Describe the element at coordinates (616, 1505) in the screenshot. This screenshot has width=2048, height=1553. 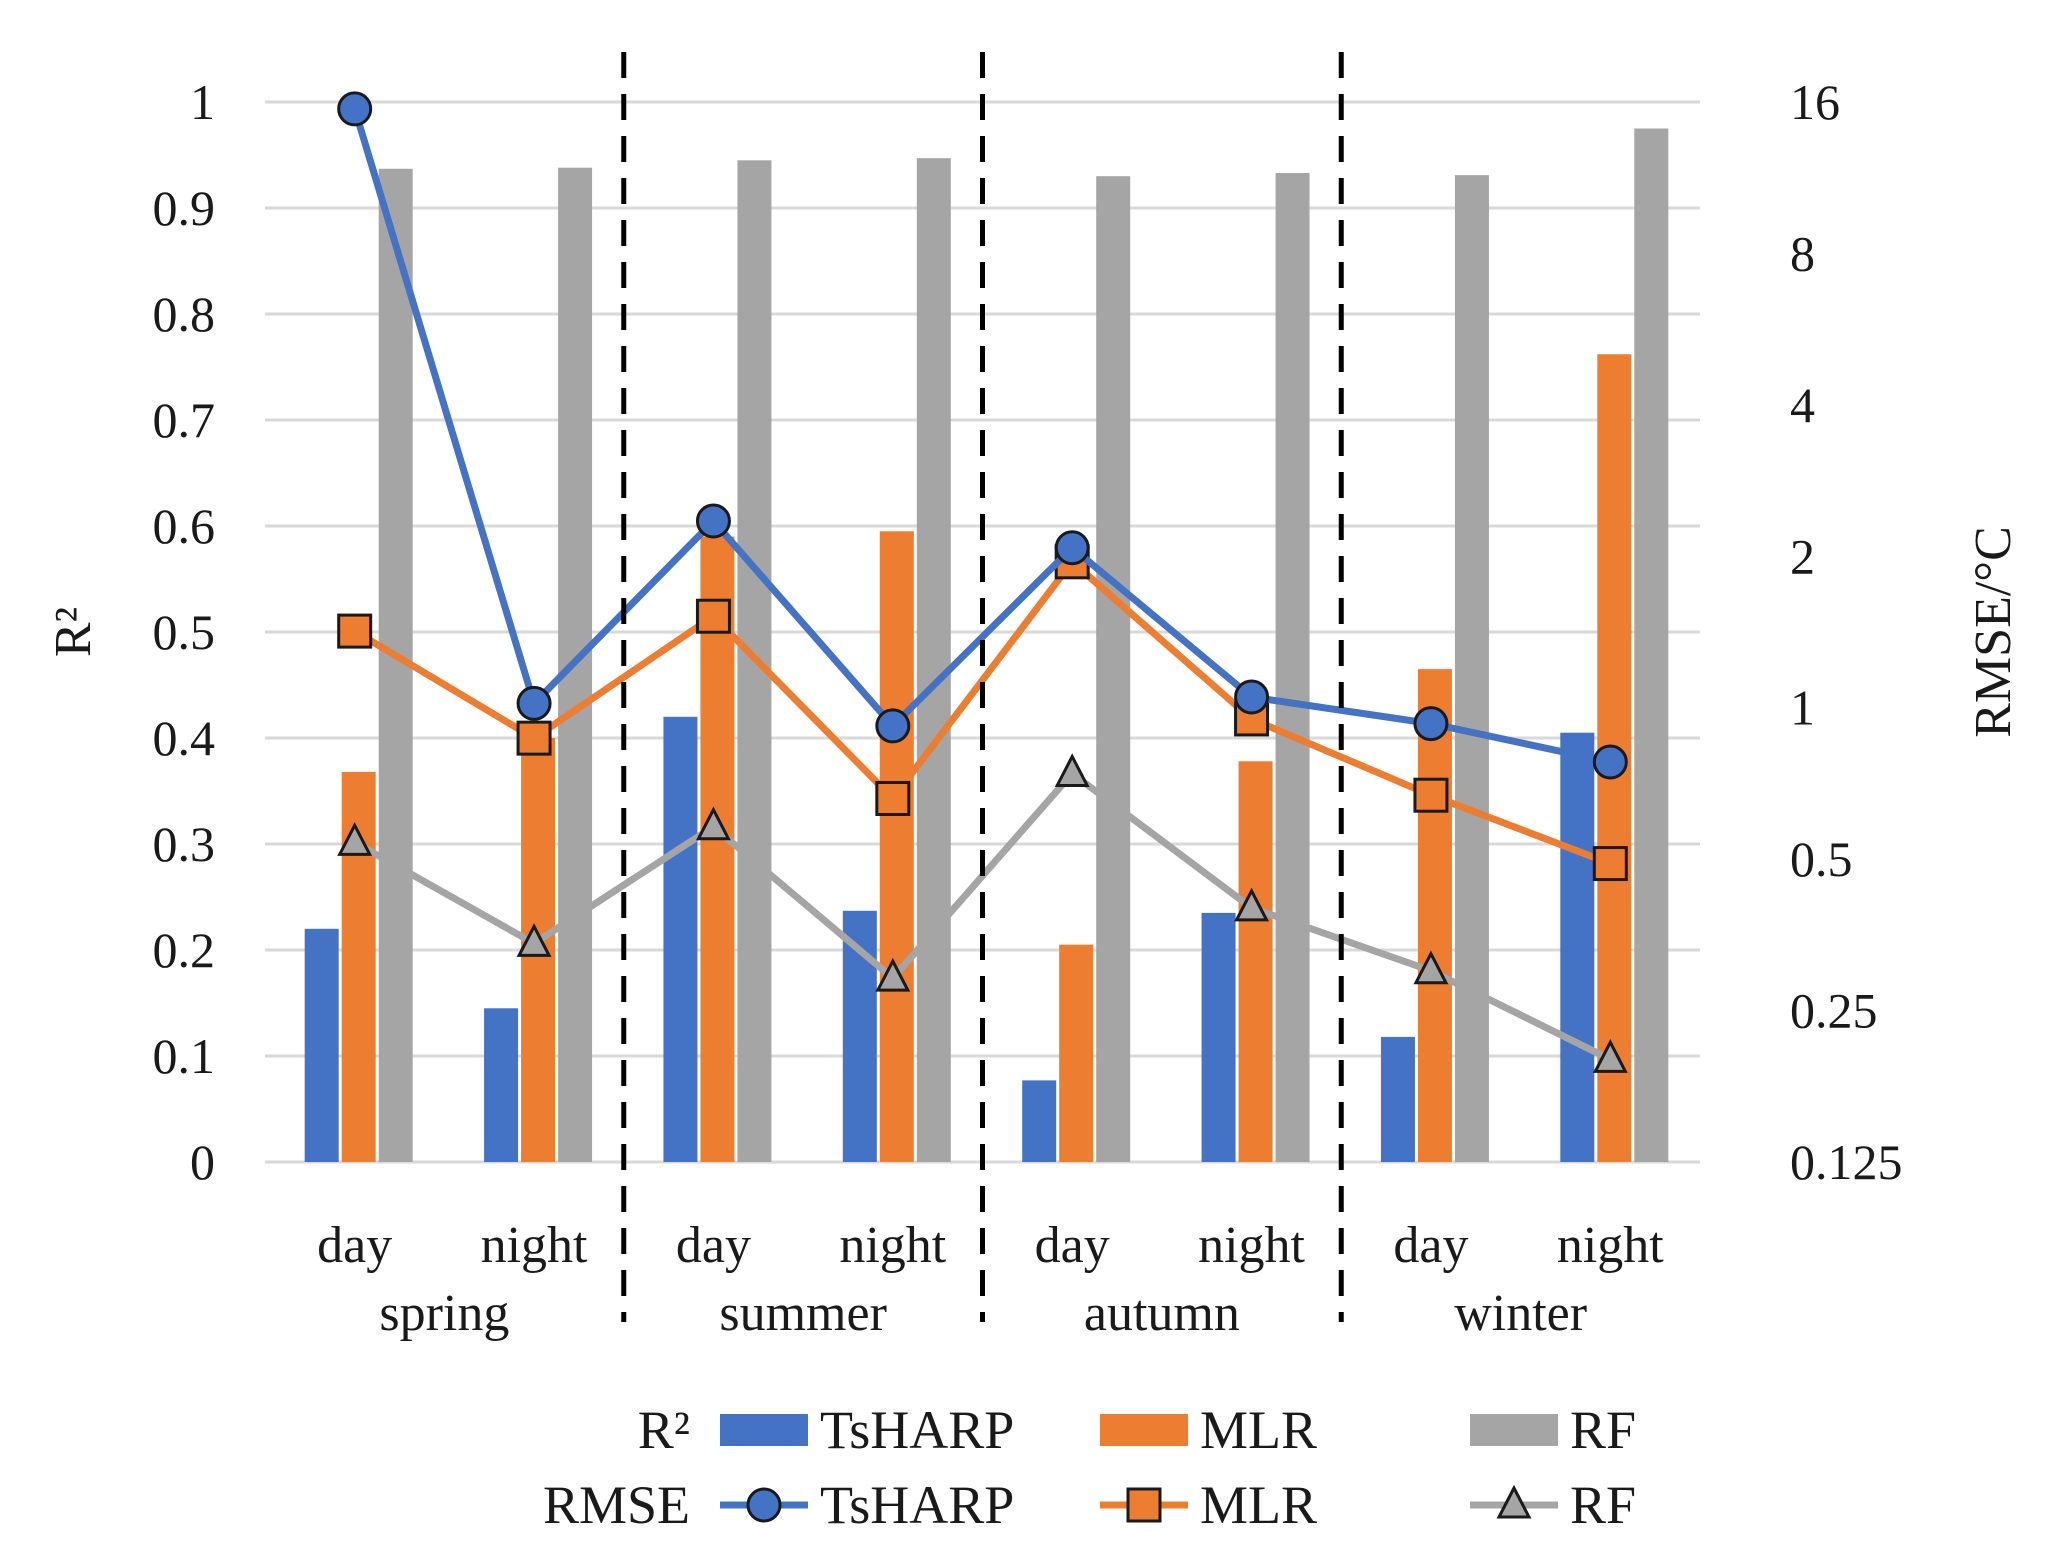
I see `legend-rmse-label: RMSE` at that location.